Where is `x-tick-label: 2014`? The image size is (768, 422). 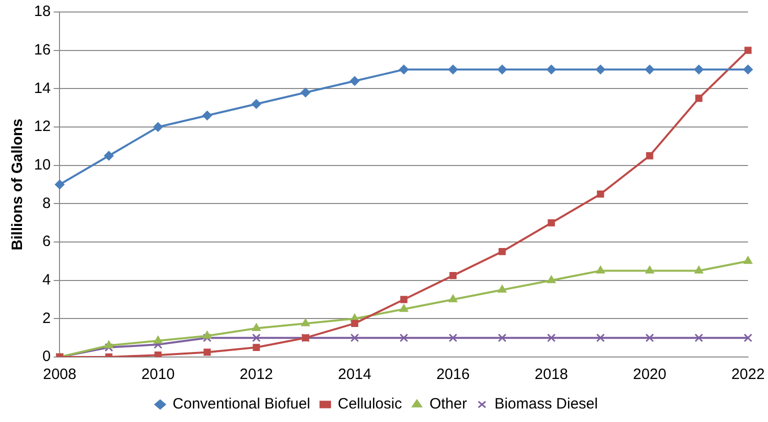 x-tick-label: 2014 is located at coordinates (355, 375).